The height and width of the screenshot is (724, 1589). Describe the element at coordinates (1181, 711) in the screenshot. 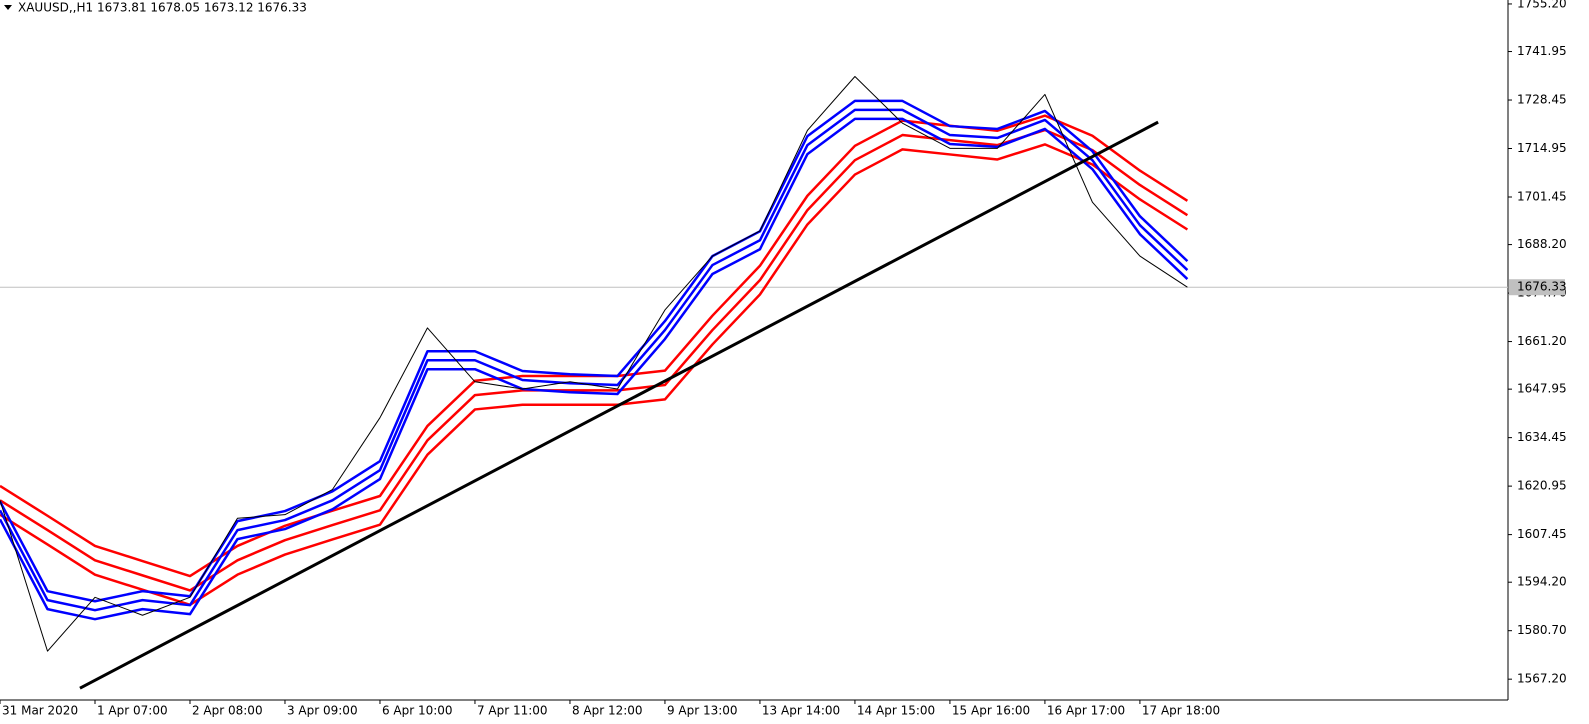

I see `x-tick-label: 17 Apr 18:00` at that location.